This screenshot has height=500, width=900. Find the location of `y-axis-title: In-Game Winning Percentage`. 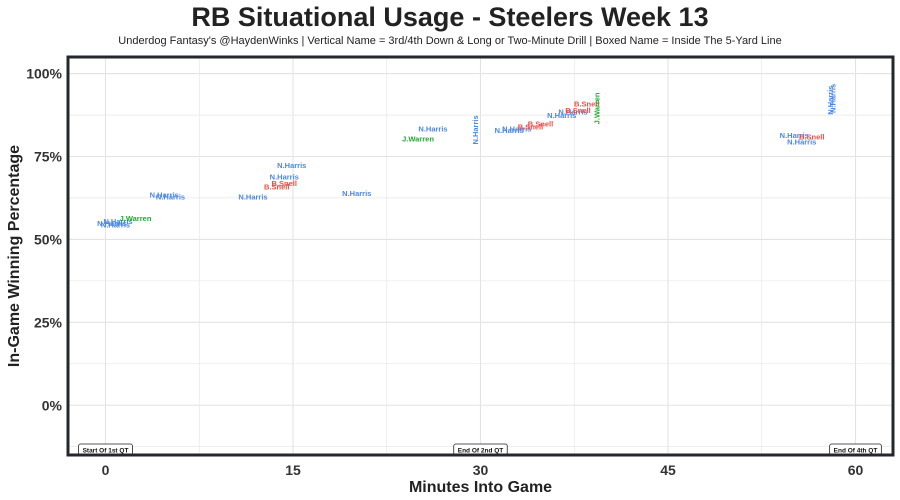

y-axis-title: In-Game Winning Percentage is located at coordinates (14, 256).